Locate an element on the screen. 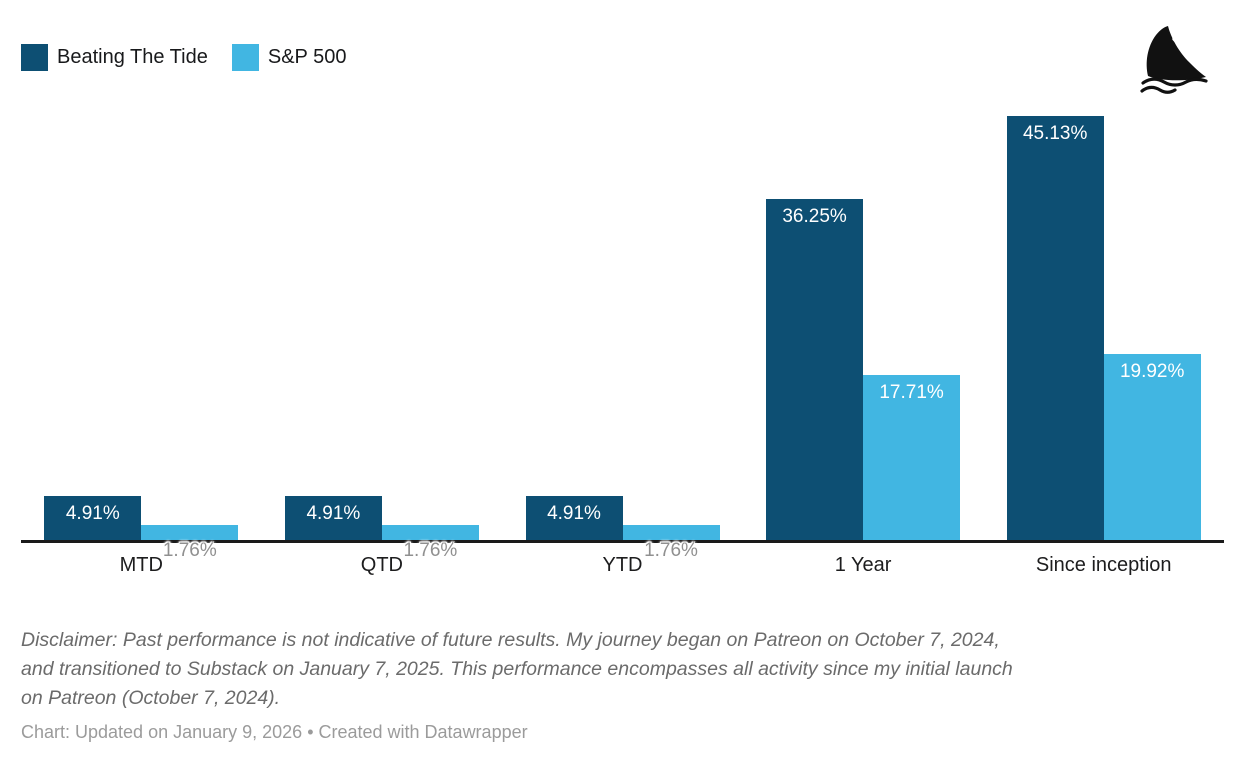  bar-value-label: 19.92% is located at coordinates (1152, 371).